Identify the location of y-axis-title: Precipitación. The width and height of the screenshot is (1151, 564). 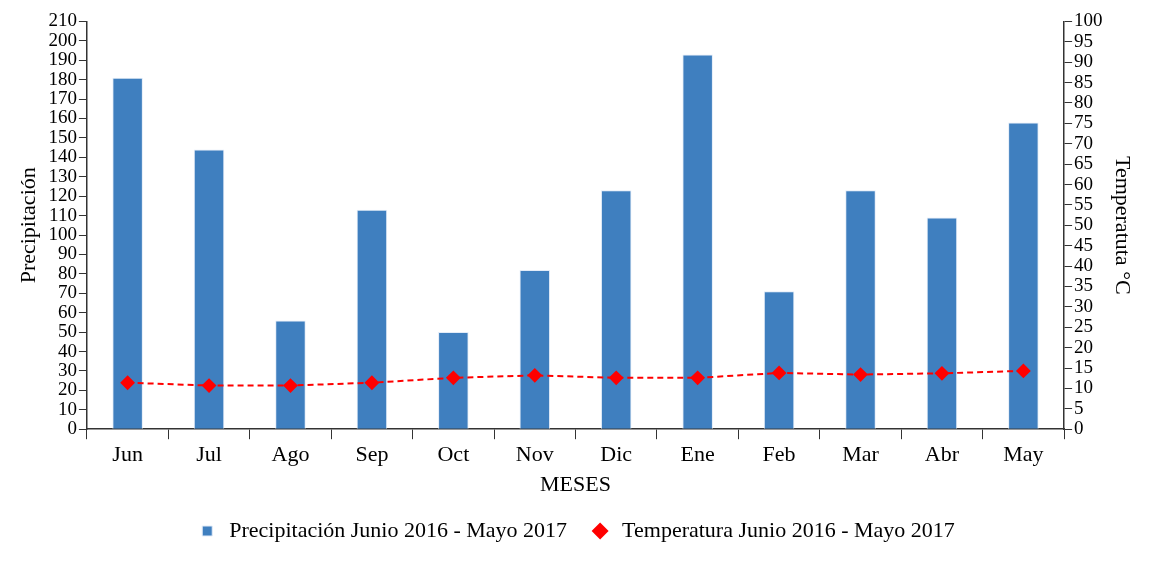
(27, 225).